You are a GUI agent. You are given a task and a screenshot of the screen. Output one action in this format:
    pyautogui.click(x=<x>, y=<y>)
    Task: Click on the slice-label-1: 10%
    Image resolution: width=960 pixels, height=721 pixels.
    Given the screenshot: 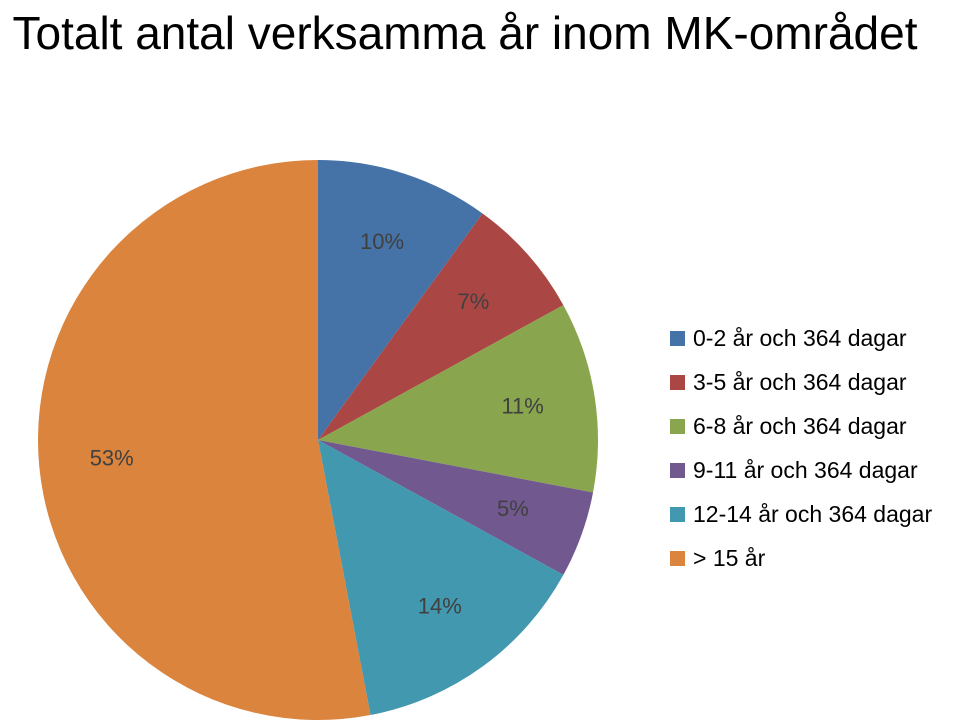 What is the action you would take?
    pyautogui.click(x=382, y=241)
    